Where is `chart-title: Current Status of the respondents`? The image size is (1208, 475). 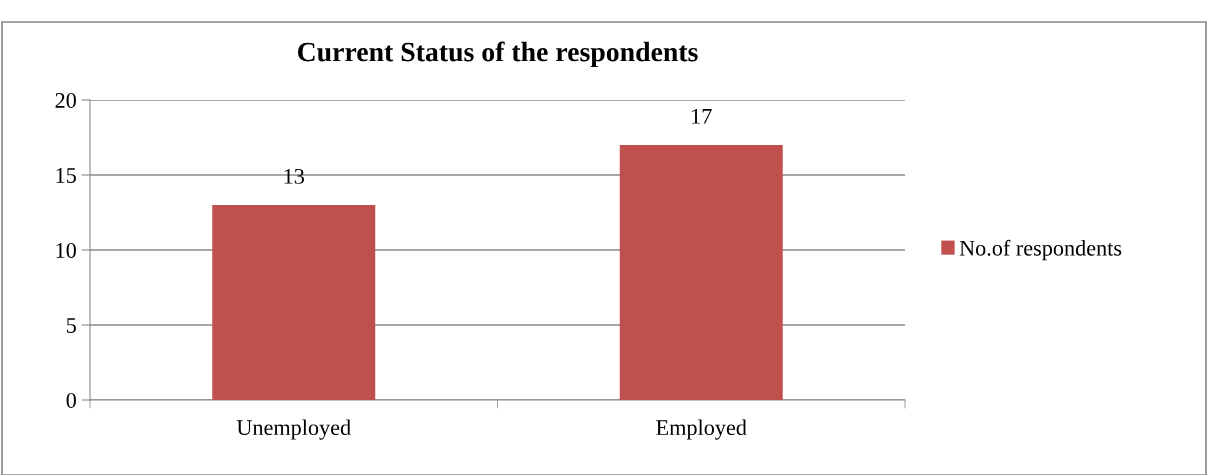
chart-title: Current Status of the respondents is located at coordinates (497, 54).